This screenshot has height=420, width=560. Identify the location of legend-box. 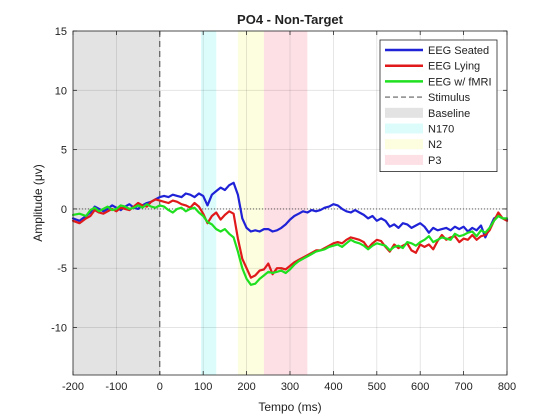
(438, 106).